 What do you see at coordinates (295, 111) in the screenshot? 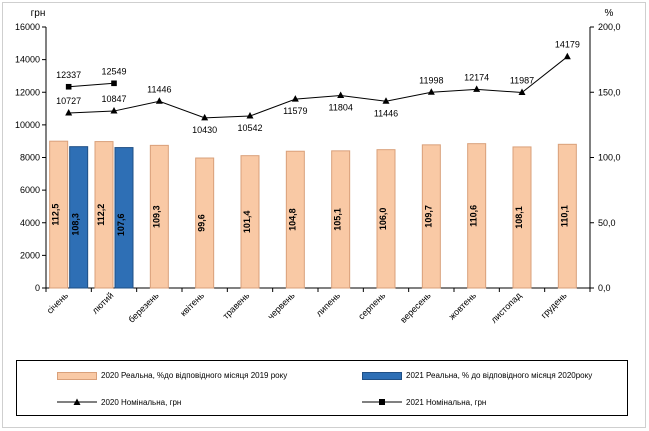
I see `nominal-2020-value-label: 11579` at bounding box center [295, 111].